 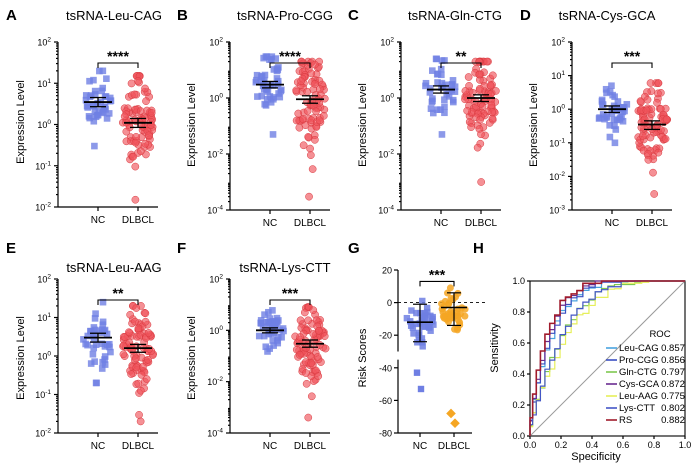 What do you see at coordinates (385, 401) in the screenshot?
I see `y-tick-label: -60` at bounding box center [385, 401].